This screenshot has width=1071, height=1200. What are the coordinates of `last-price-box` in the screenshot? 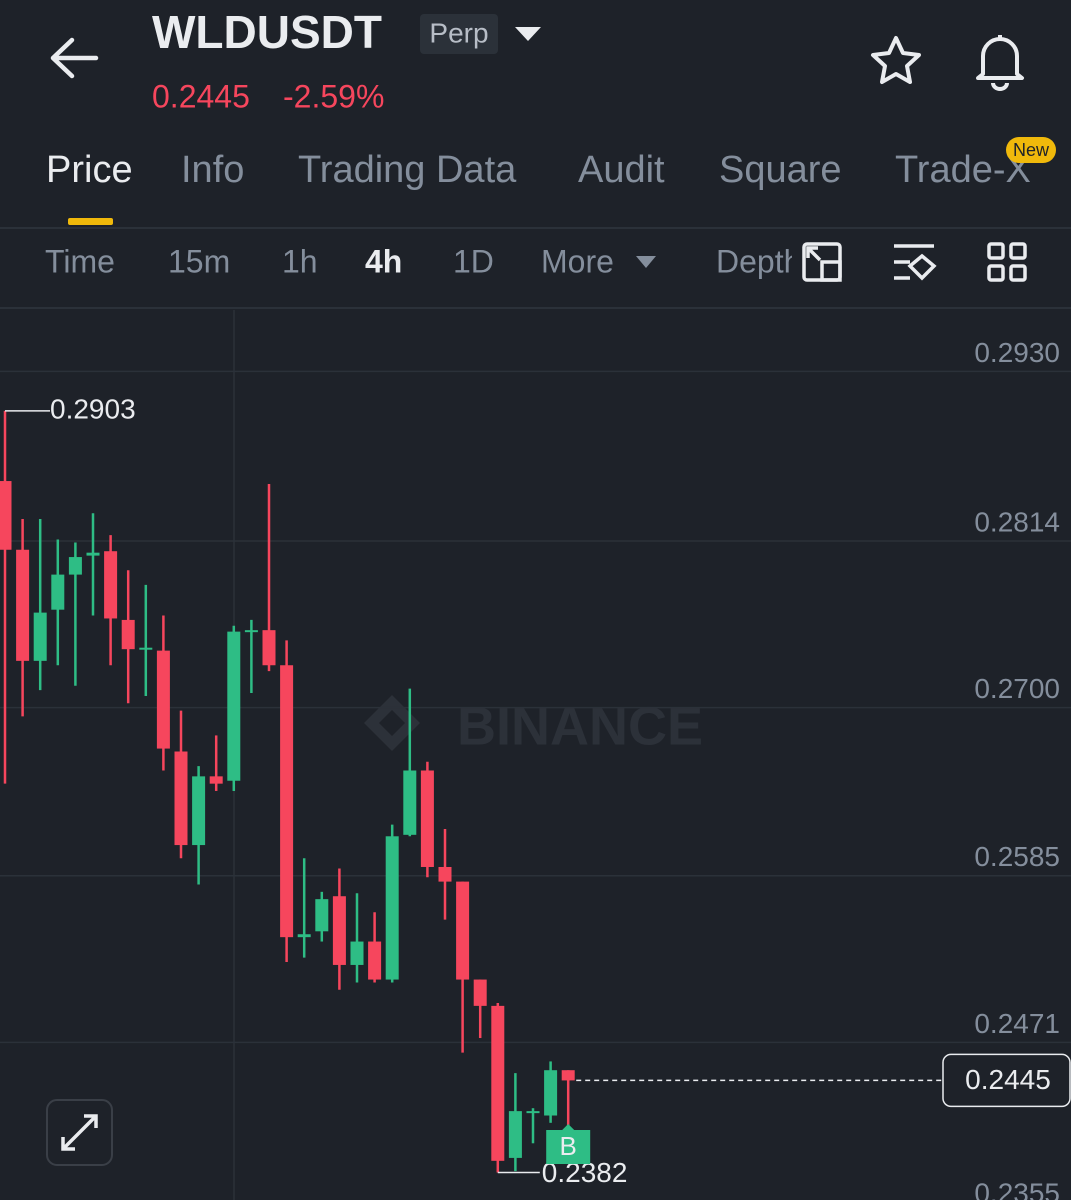 It's located at (1006, 1080).